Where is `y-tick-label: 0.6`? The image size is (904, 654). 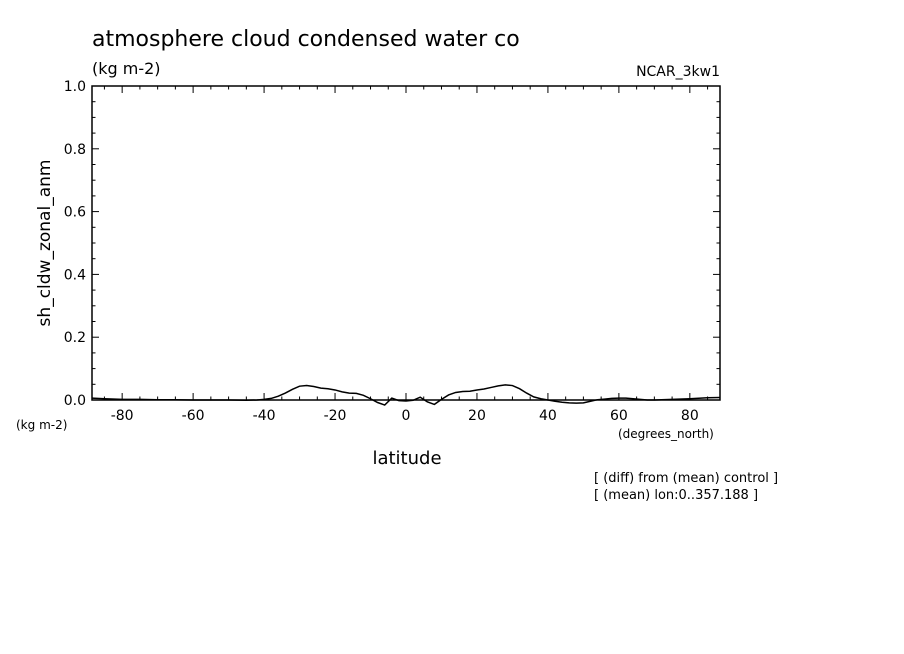 y-tick-label: 0.6 is located at coordinates (75, 213).